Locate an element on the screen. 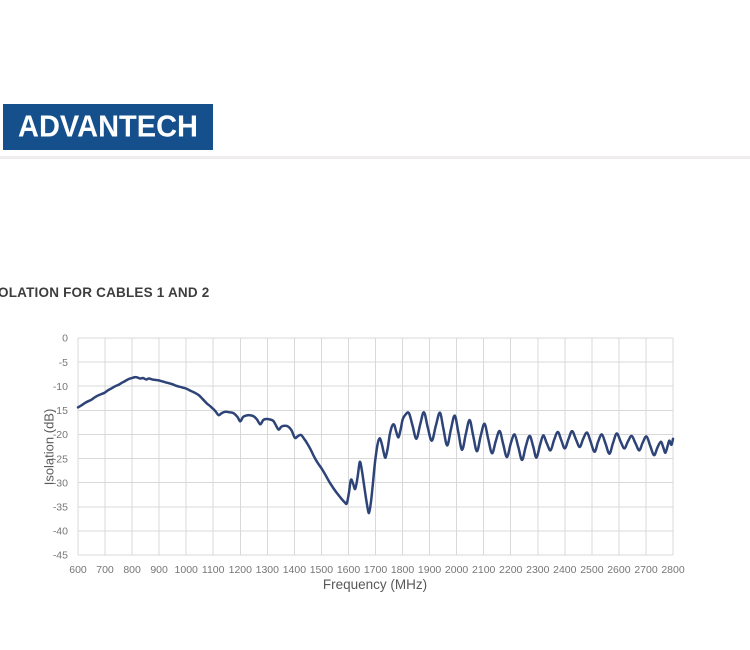 This screenshot has width=750, height=650. x-tick-label: 2300 is located at coordinates (538, 570).